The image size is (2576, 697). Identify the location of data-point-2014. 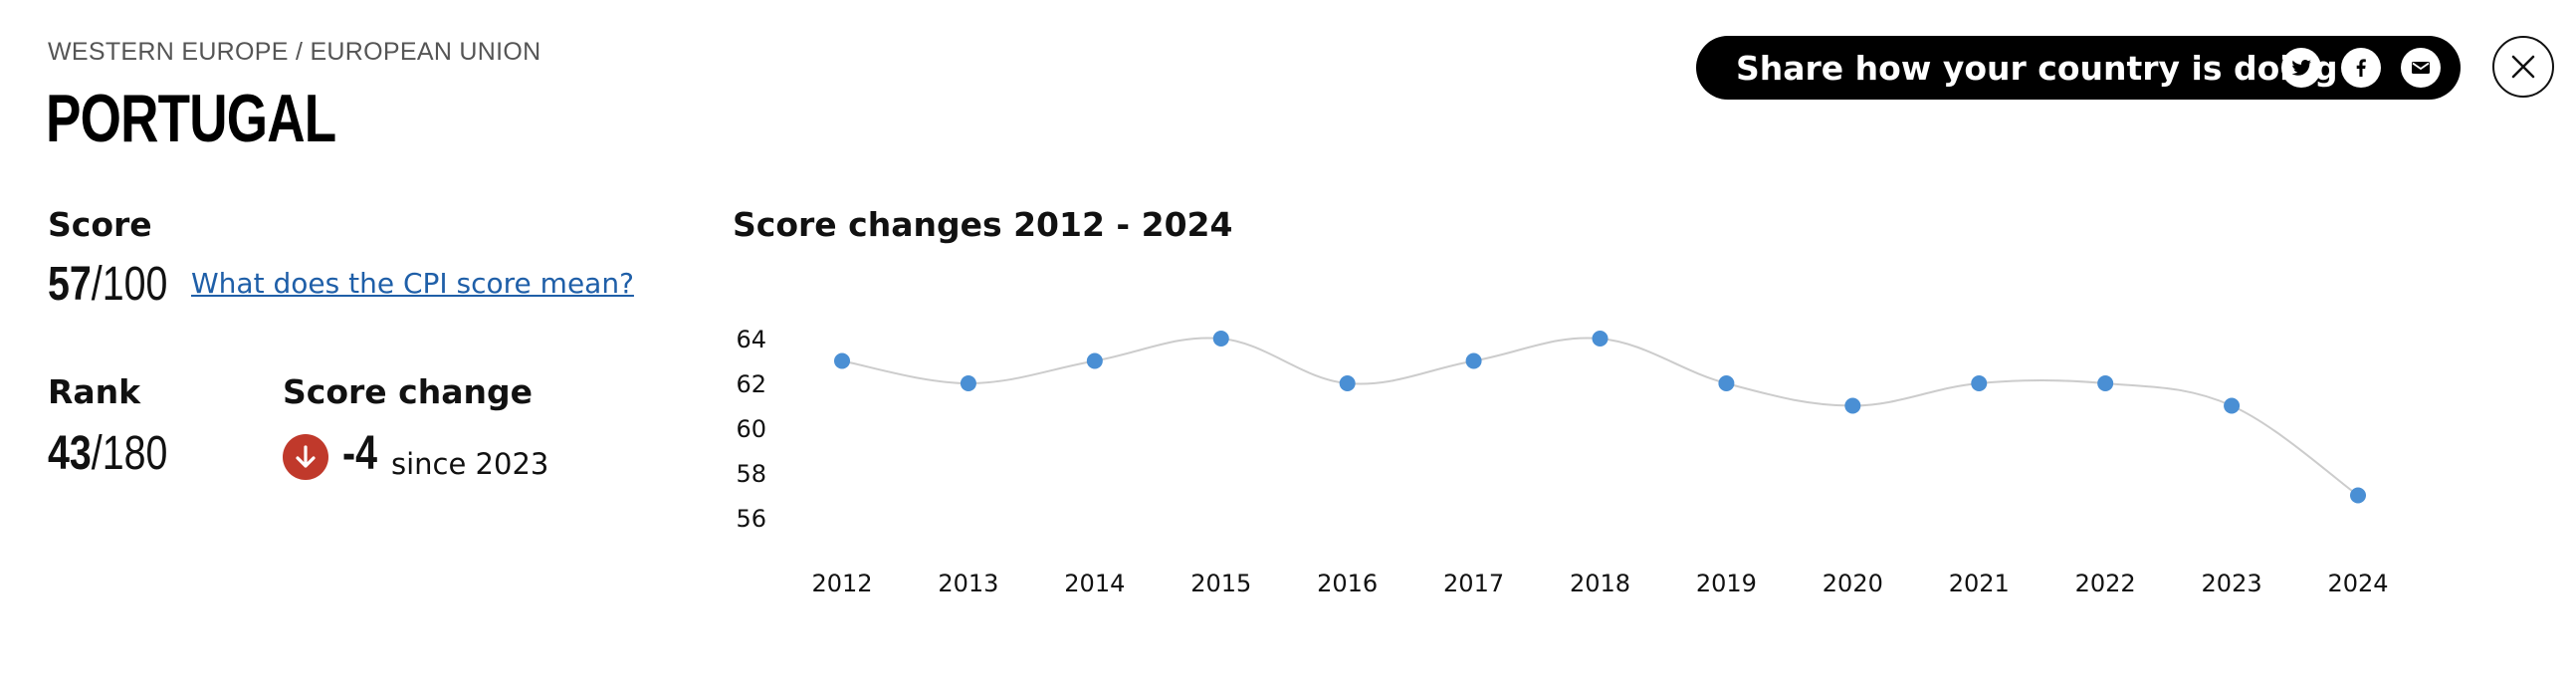
(1094, 360).